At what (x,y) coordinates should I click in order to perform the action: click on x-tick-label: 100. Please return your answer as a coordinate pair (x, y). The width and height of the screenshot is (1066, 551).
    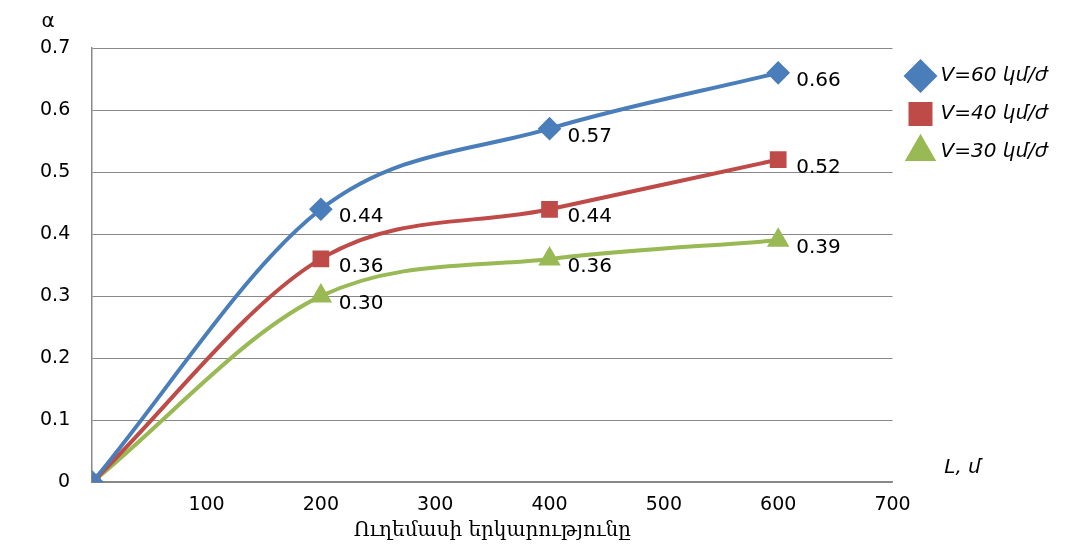
    Looking at the image, I should click on (206, 502).